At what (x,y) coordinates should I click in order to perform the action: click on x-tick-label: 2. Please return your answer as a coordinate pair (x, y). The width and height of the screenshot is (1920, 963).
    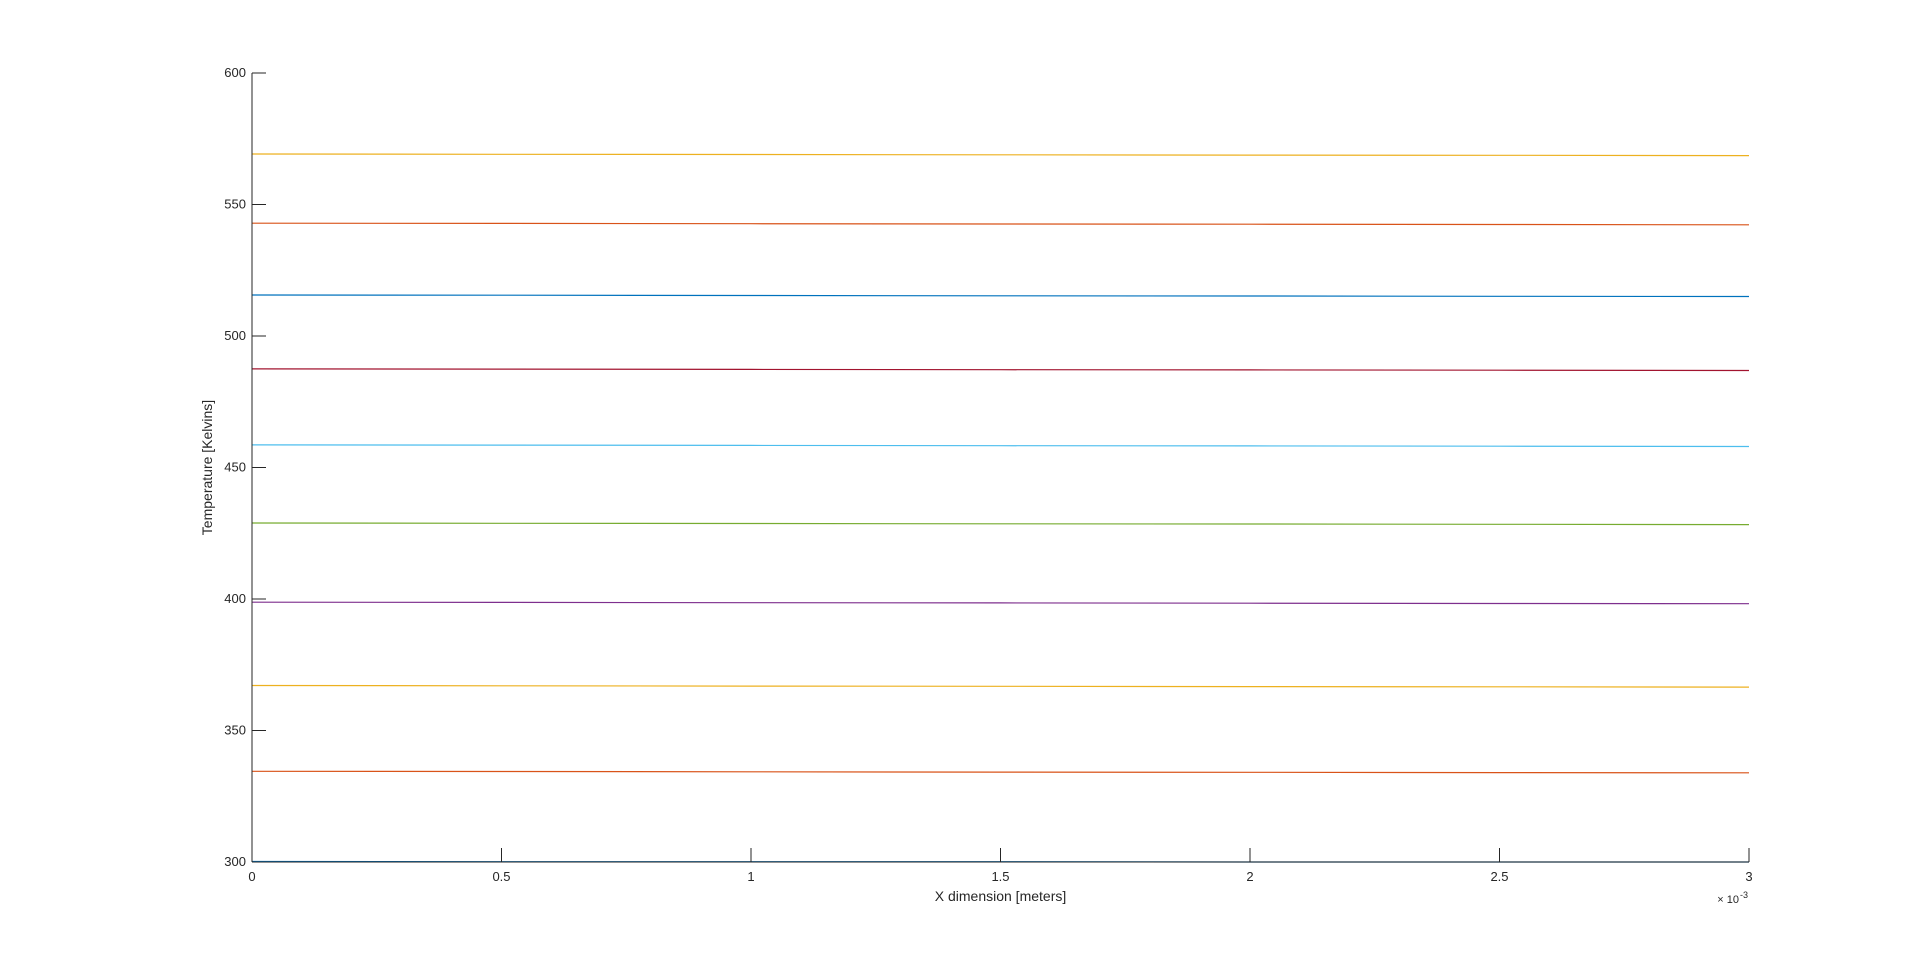
    Looking at the image, I should click on (1249, 876).